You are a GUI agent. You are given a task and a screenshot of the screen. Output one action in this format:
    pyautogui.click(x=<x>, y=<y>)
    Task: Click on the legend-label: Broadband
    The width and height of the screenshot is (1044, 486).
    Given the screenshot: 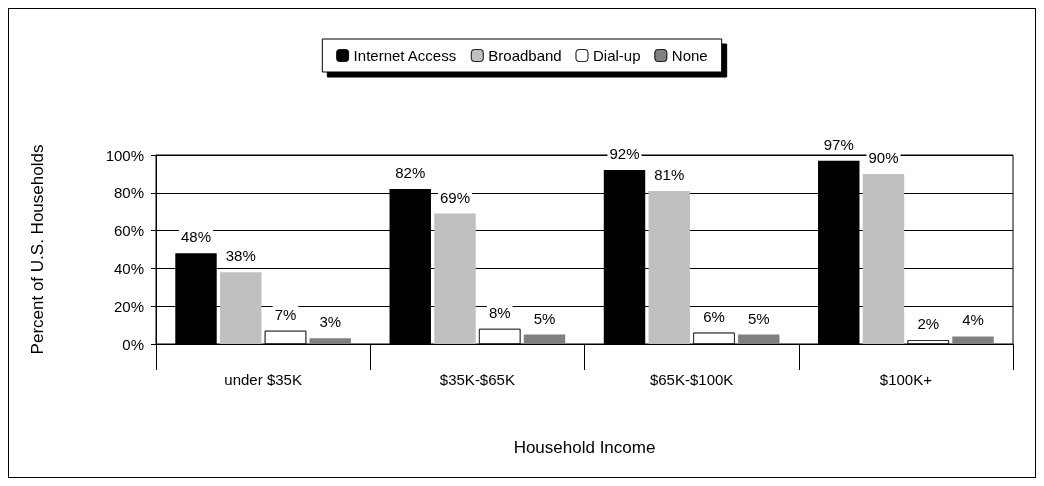 What is the action you would take?
    pyautogui.click(x=525, y=55)
    